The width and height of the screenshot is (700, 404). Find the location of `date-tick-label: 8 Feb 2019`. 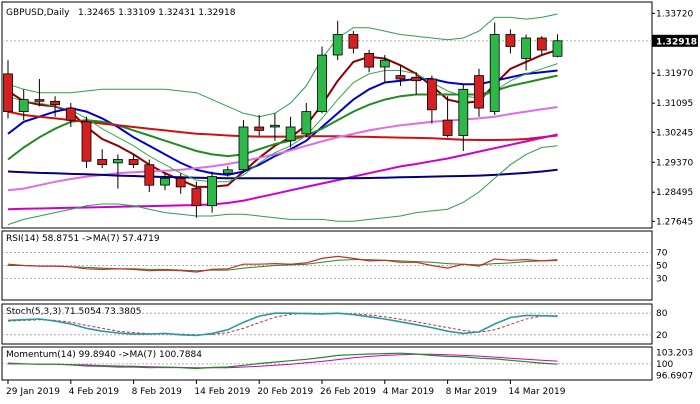

date-tick-label: 8 Feb 2019 is located at coordinates (157, 392).